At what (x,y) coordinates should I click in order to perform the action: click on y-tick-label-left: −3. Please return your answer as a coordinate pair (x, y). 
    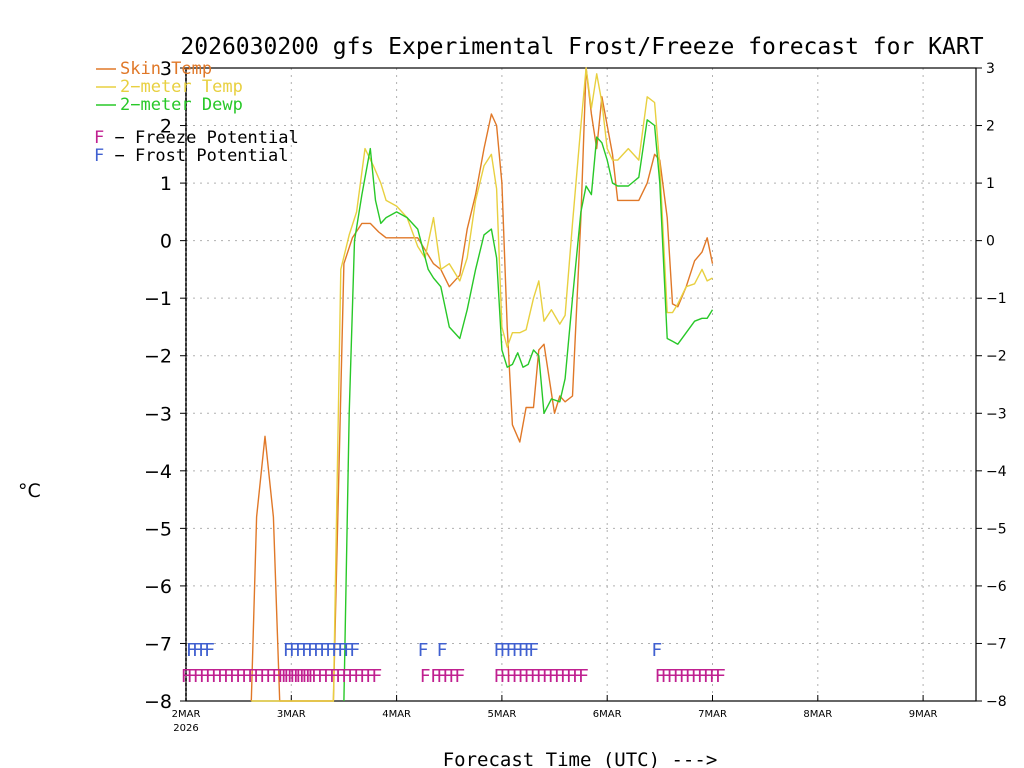
    Looking at the image, I should click on (158, 414).